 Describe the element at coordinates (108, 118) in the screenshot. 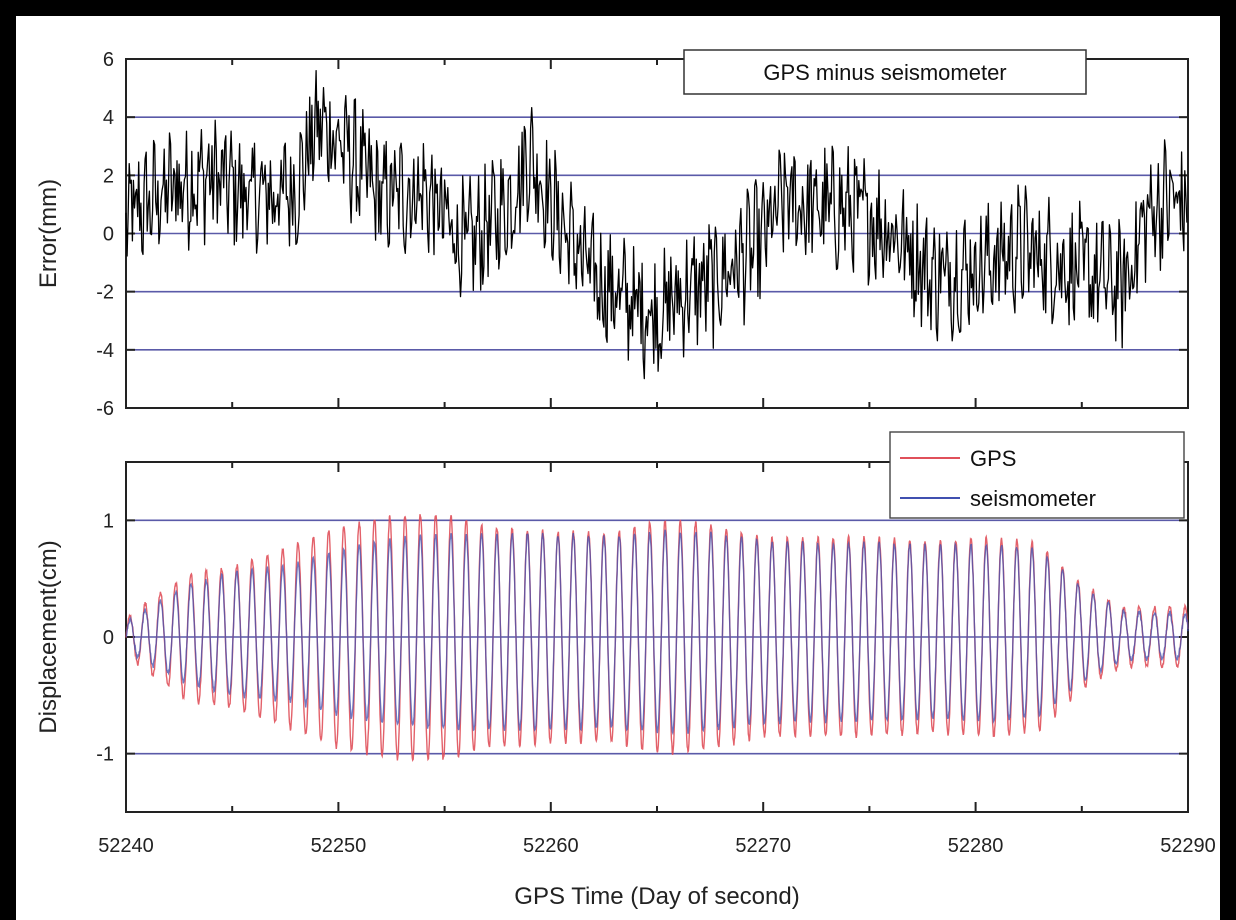

I see `y-tick-label: 4` at that location.